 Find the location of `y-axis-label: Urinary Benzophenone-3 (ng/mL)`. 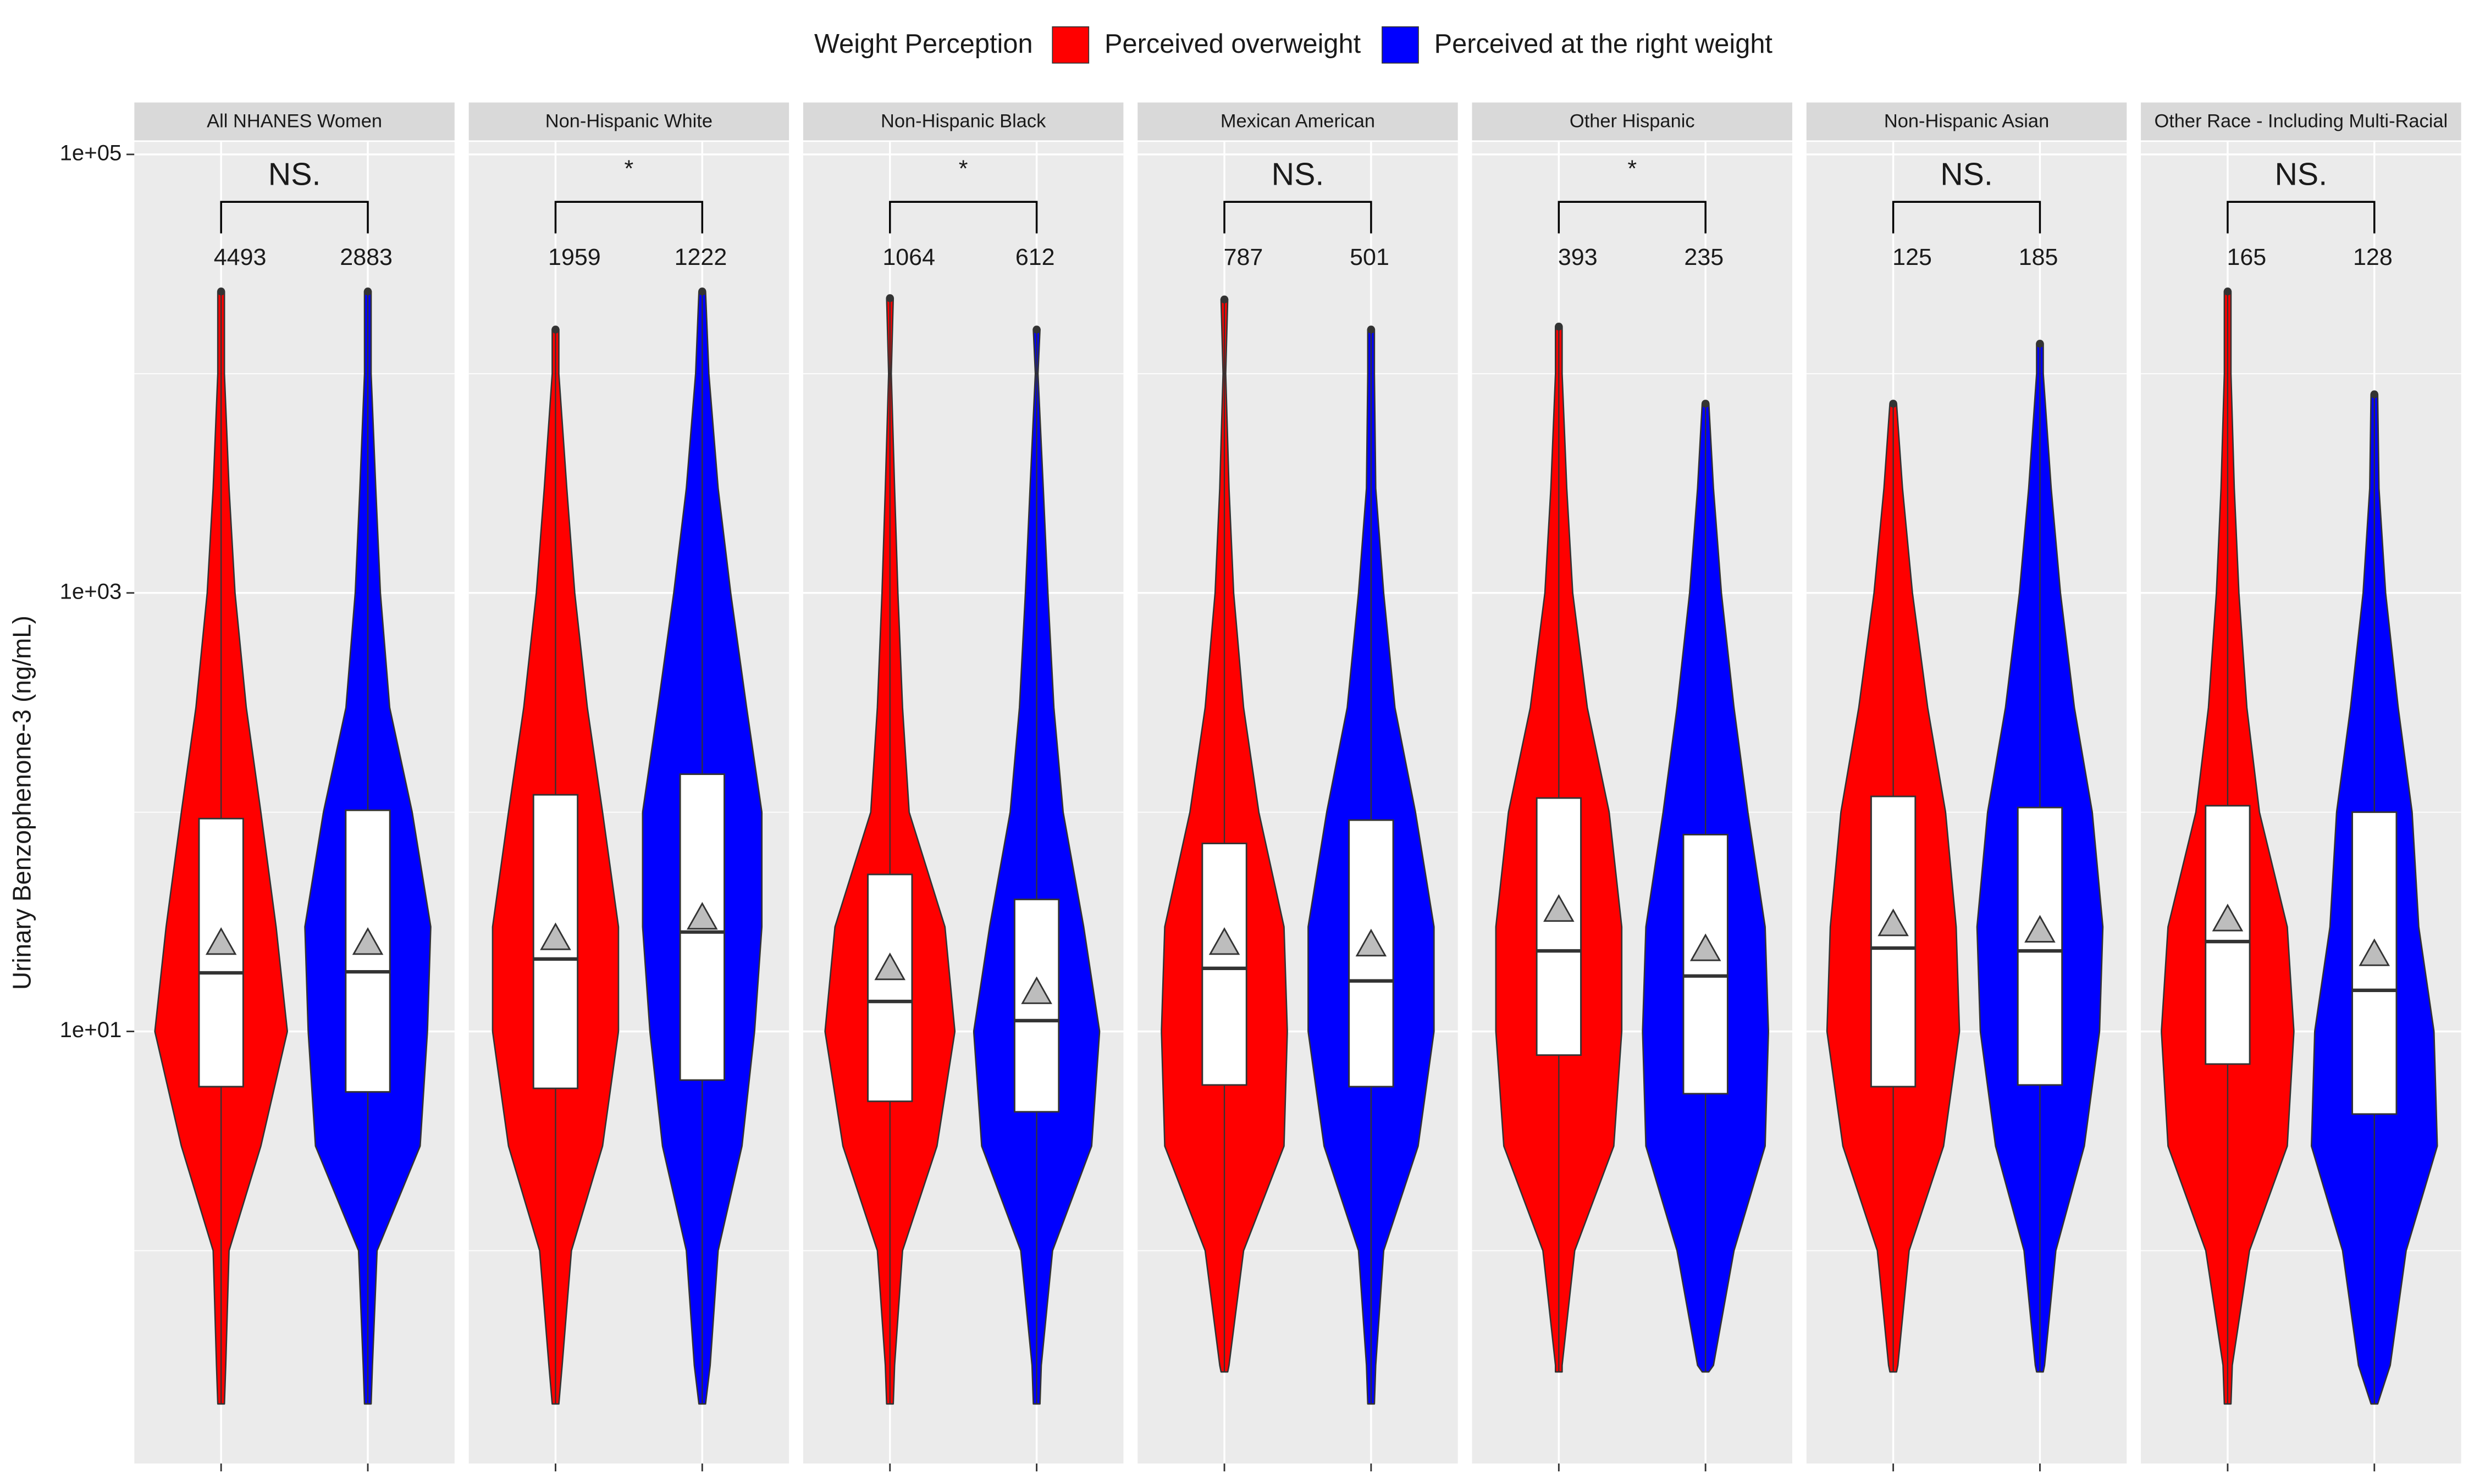

y-axis-label: Urinary Benzophenone-3 (ng/mL) is located at coordinates (22, 803).